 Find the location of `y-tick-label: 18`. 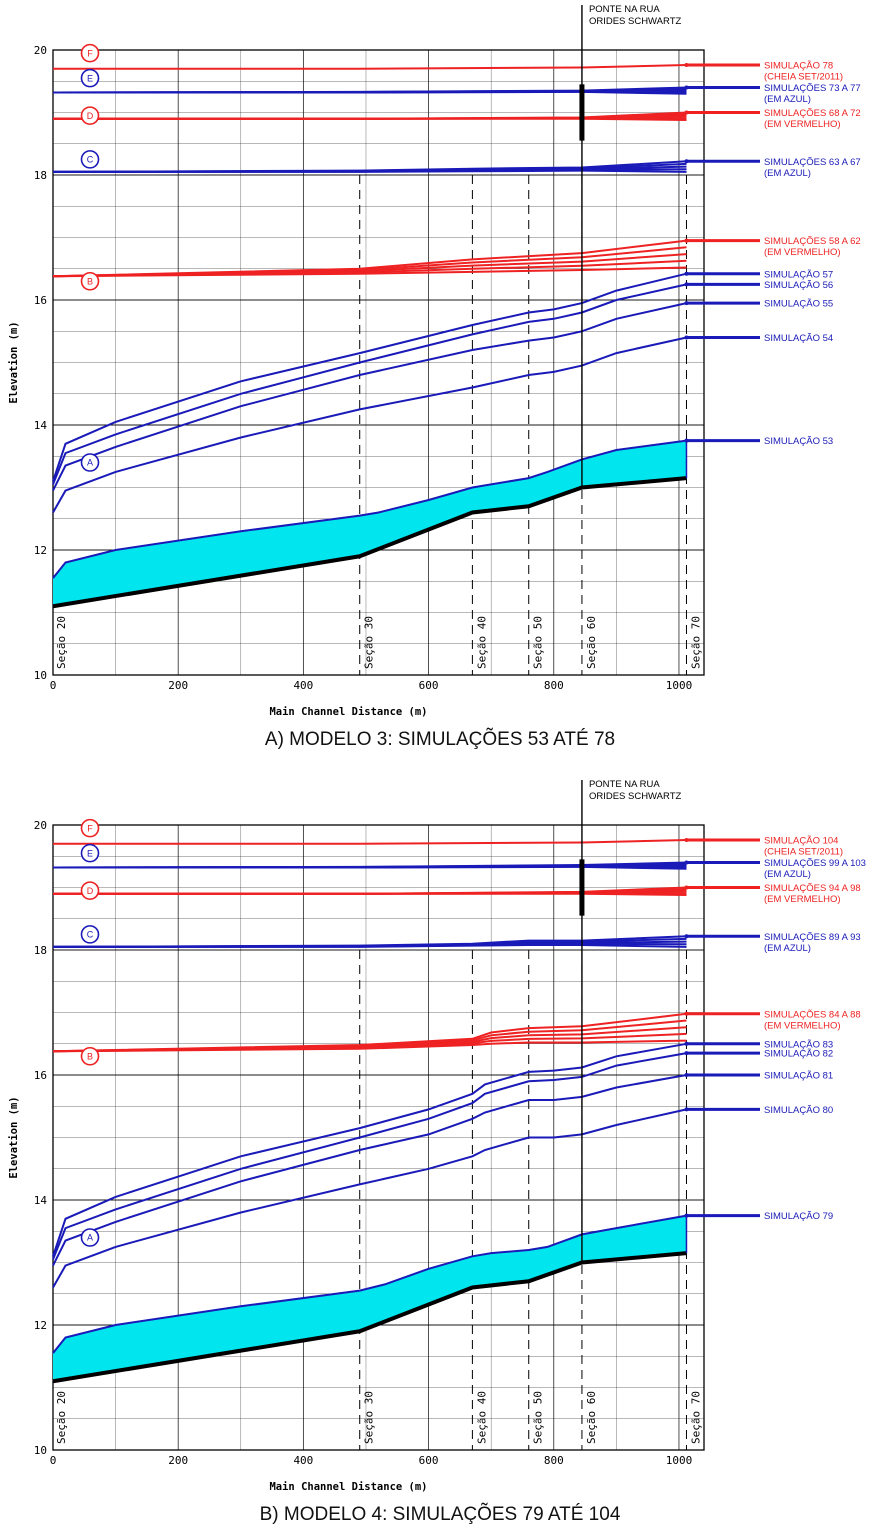

y-tick-label: 18 is located at coordinates (40, 950).